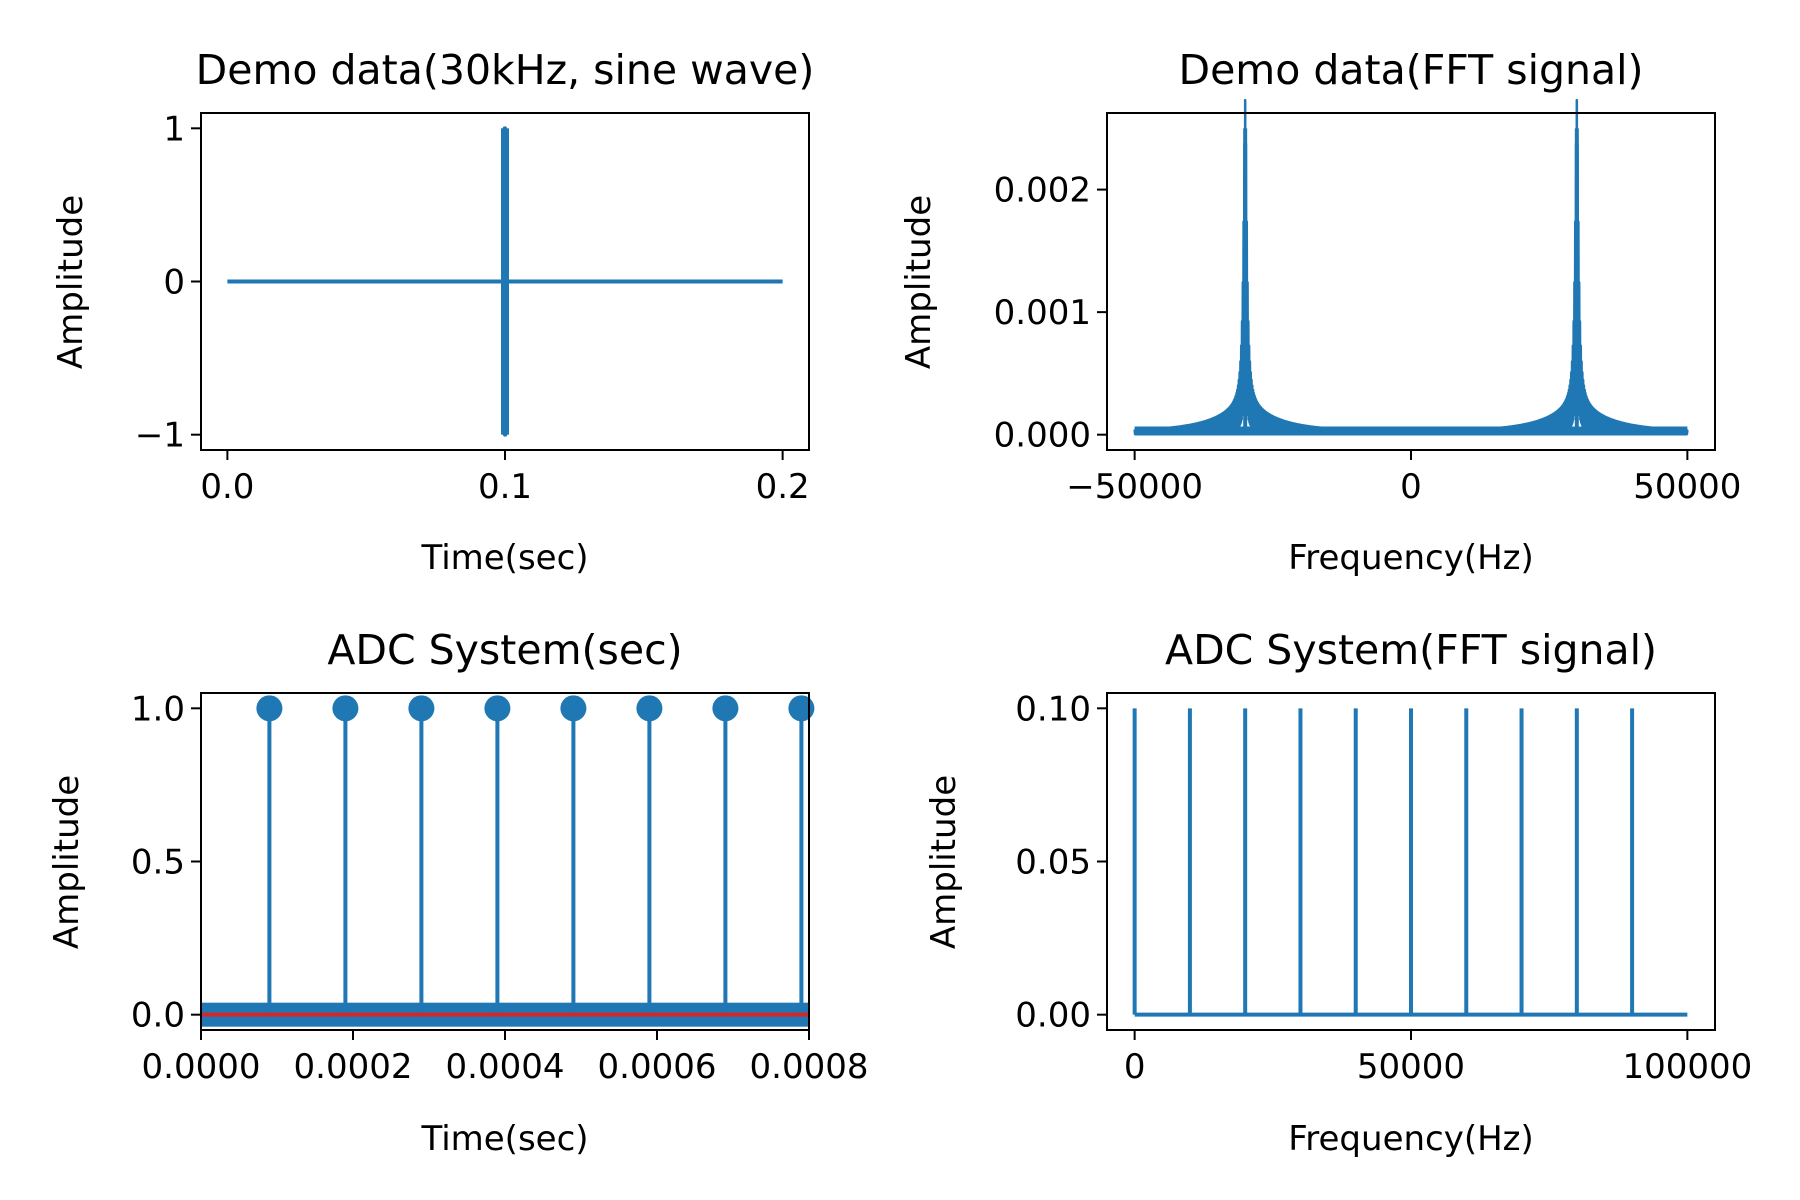  I want to click on x-ticks: 0 50000 100000, so click(1438, 1058).